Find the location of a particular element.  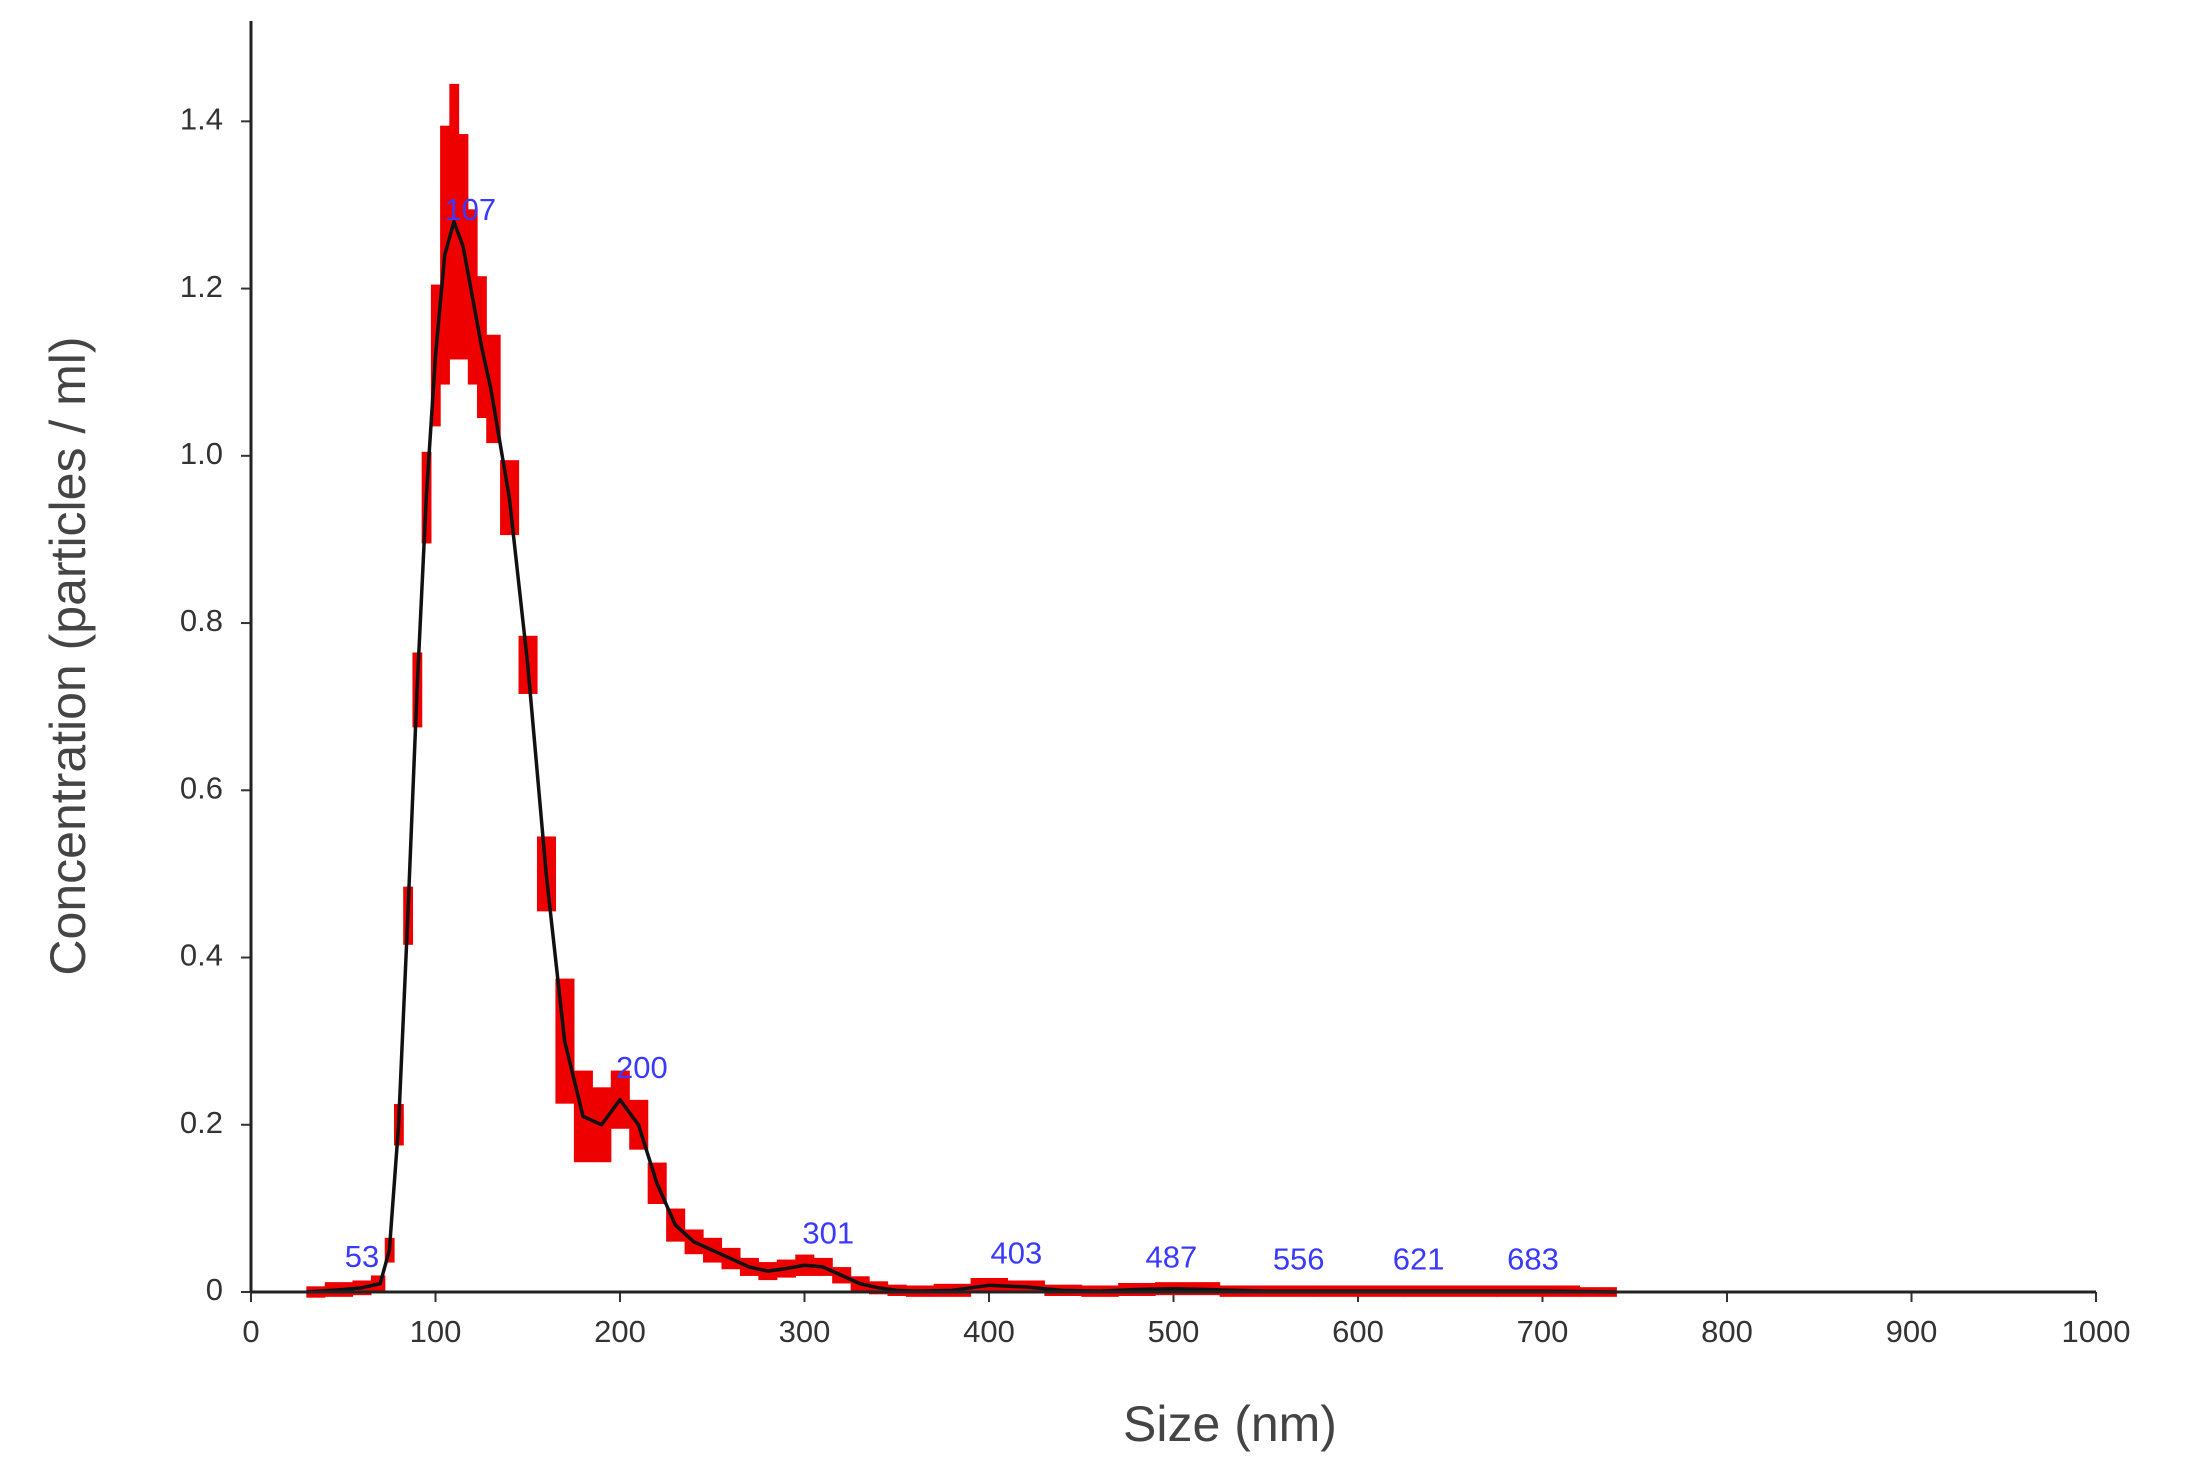

x-tick-label: 300 is located at coordinates (805, 1331).